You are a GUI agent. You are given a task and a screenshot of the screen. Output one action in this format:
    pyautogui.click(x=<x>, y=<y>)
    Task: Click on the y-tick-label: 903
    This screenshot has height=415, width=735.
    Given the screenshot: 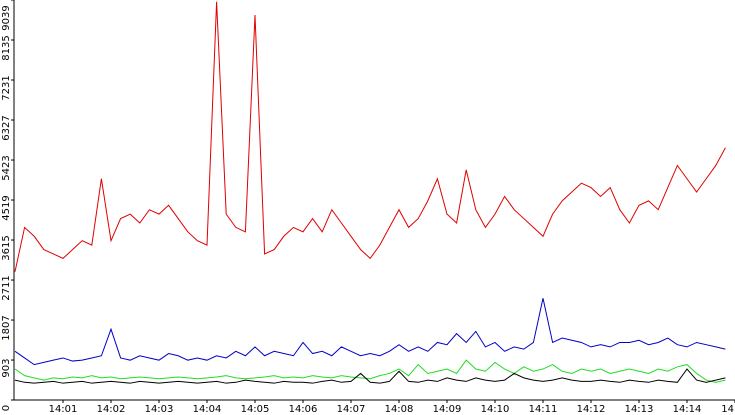 What is the action you would take?
    pyautogui.click(x=6, y=367)
    